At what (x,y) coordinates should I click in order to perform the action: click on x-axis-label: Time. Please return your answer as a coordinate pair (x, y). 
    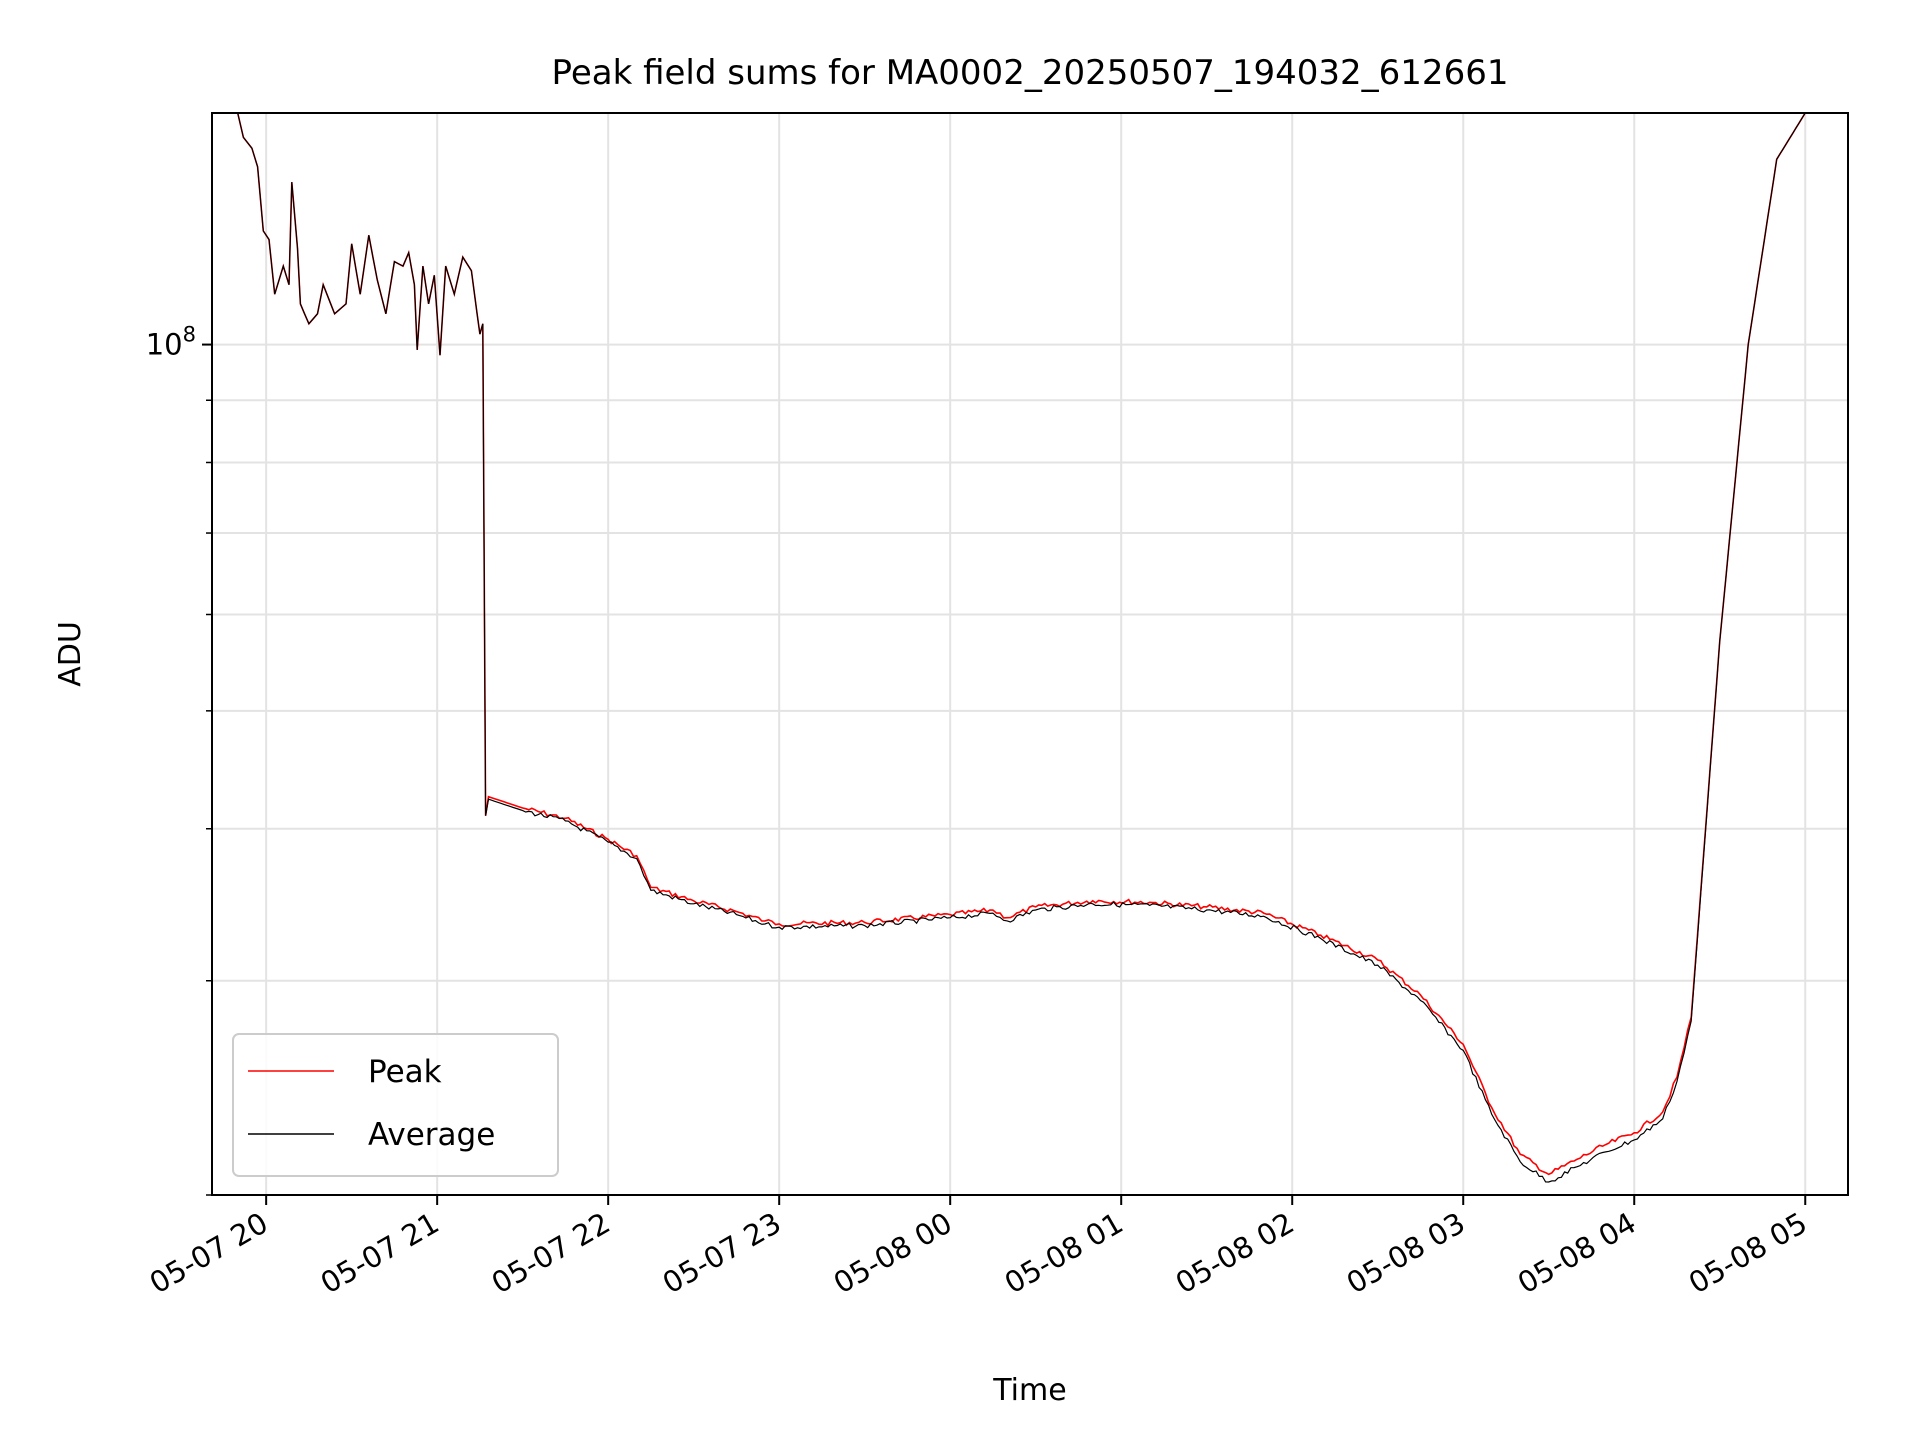
    Looking at the image, I should click on (1029, 1390).